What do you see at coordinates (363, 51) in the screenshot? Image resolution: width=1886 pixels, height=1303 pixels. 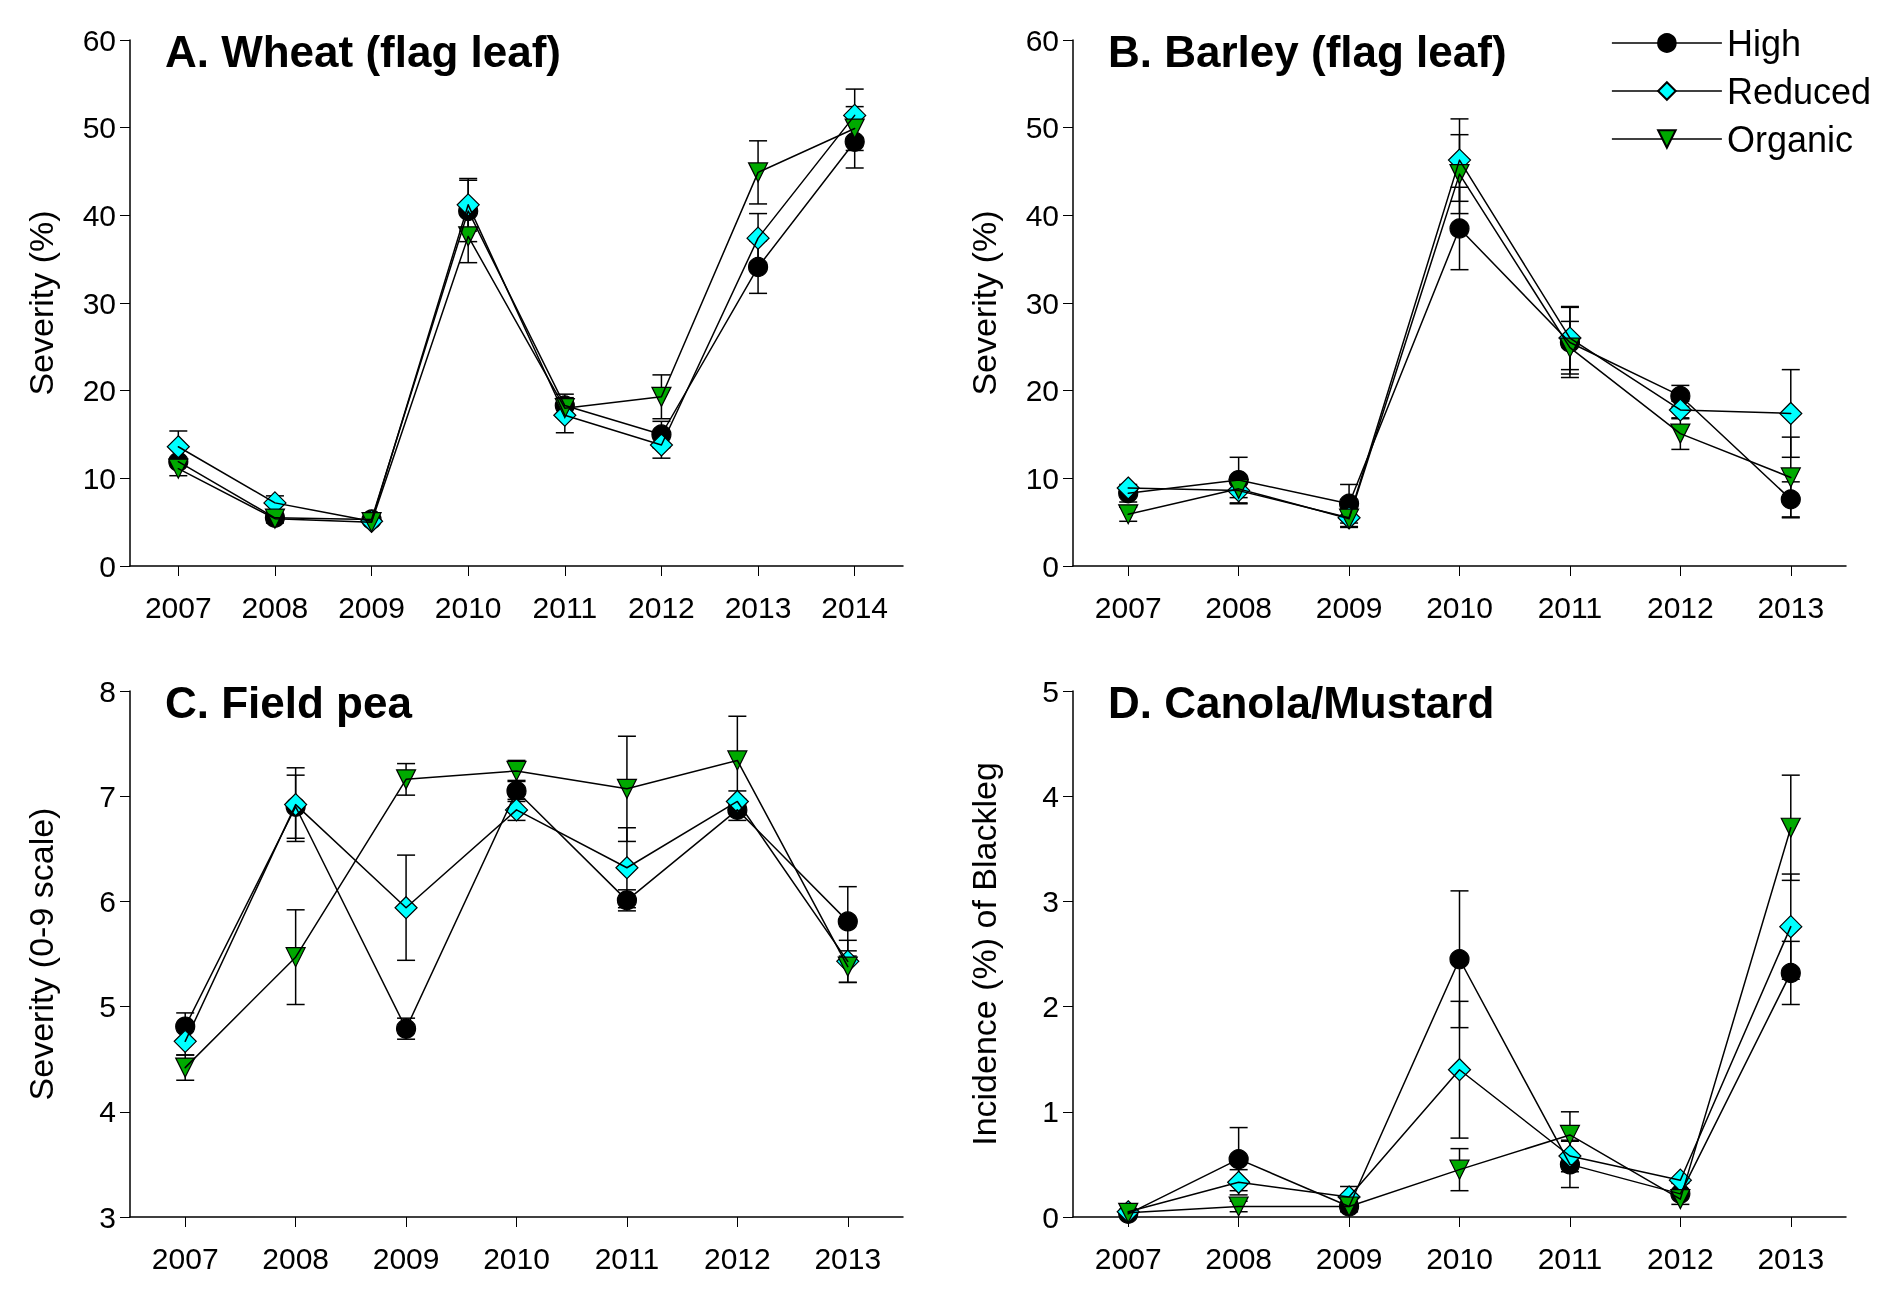 I see `chart-title: A. Wheat (flag leaf)` at bounding box center [363, 51].